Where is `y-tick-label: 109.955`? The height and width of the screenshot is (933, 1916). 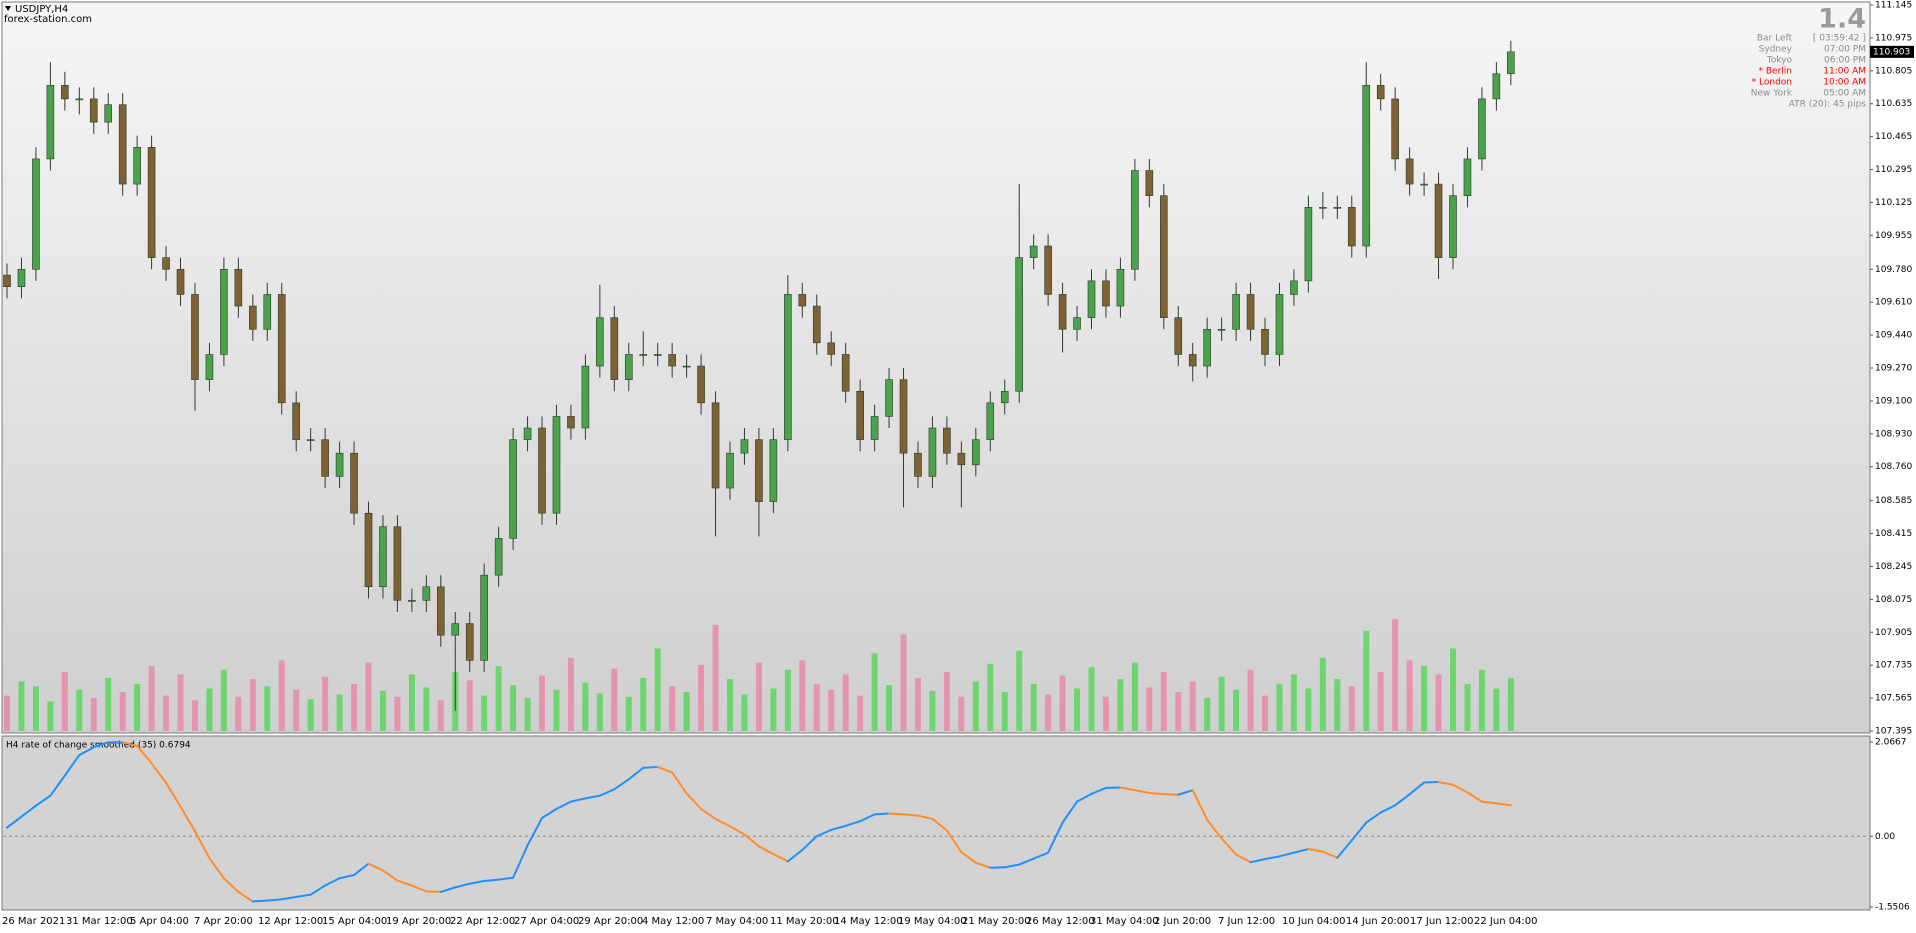 y-tick-label: 109.955 is located at coordinates (1893, 236).